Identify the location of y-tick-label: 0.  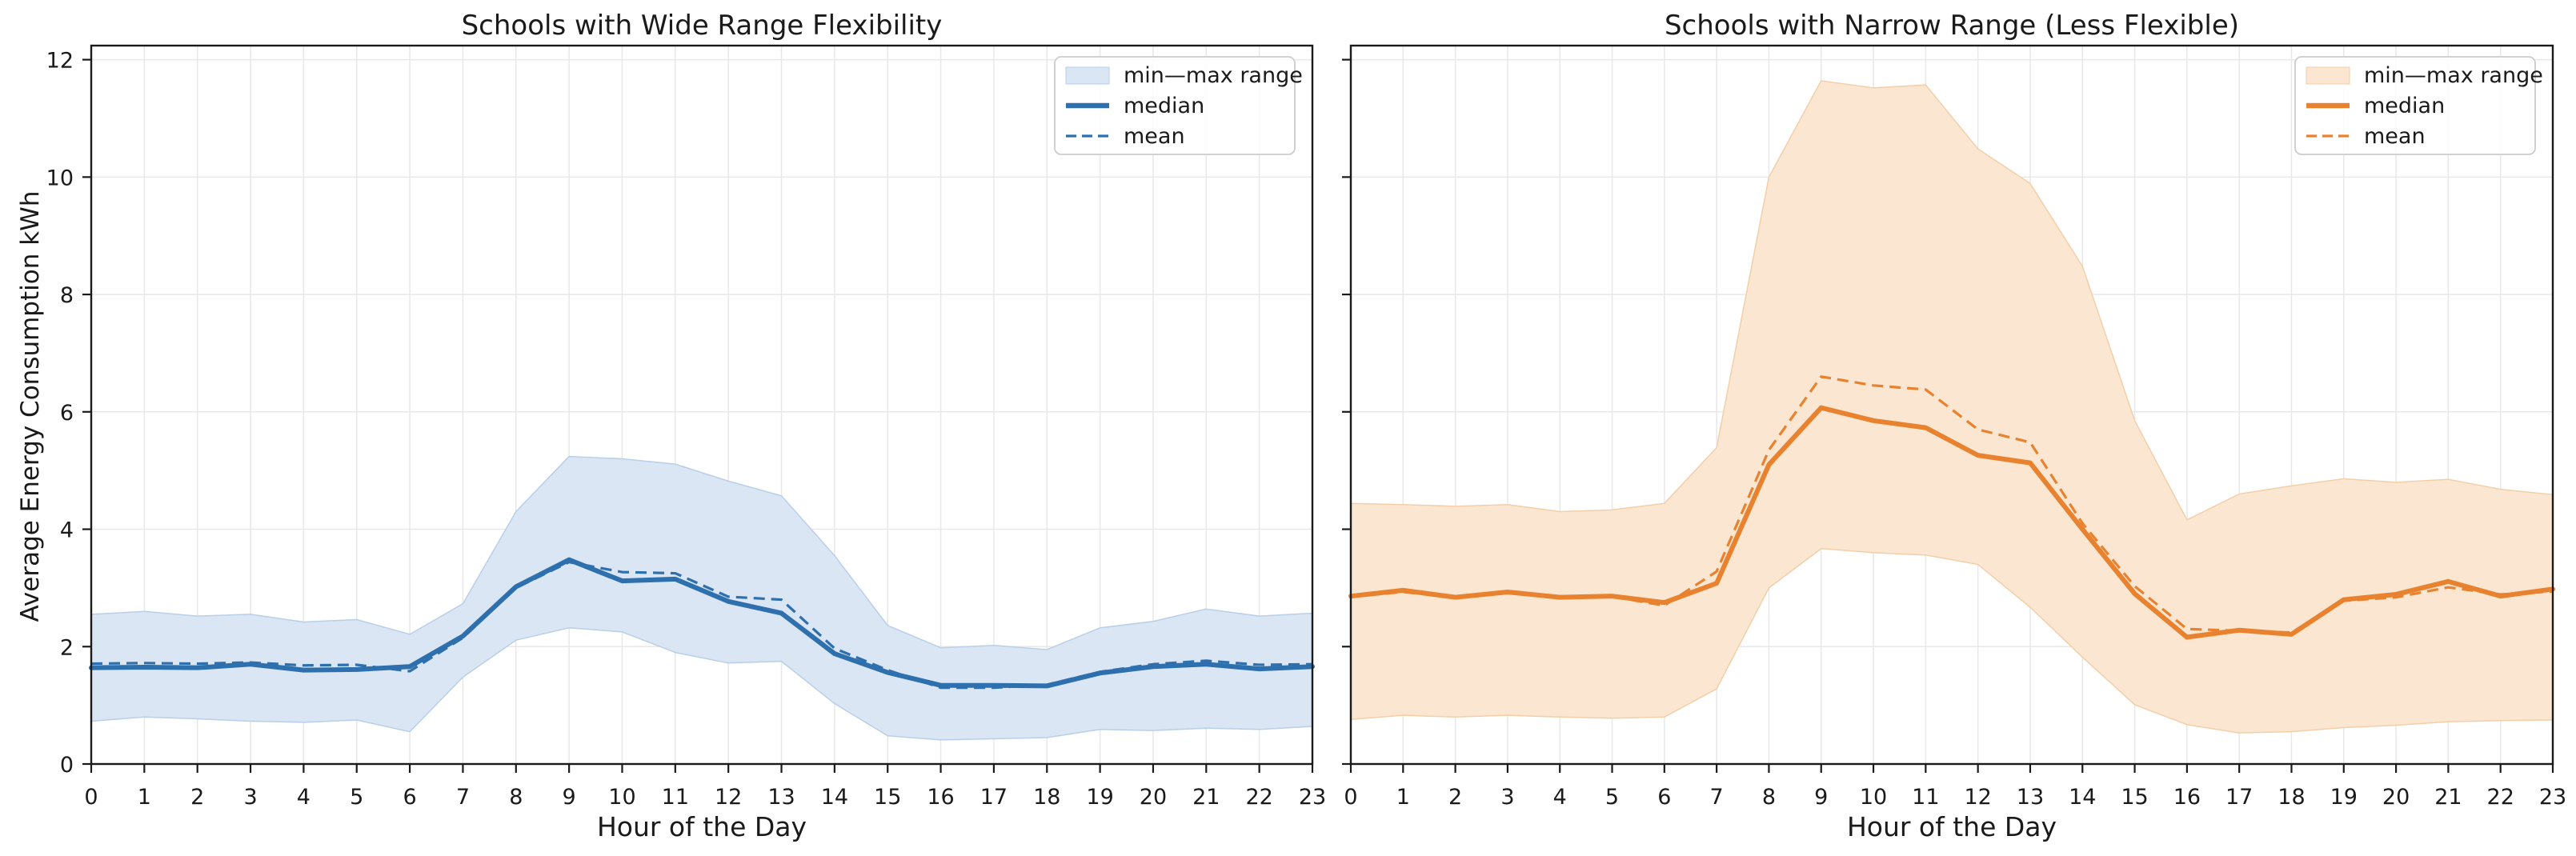
(67, 765).